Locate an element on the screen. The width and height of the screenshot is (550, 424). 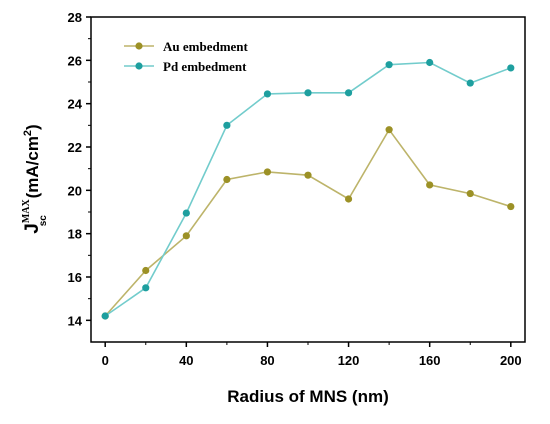
y-title-units: (mA/cm is located at coordinates (32, 169).